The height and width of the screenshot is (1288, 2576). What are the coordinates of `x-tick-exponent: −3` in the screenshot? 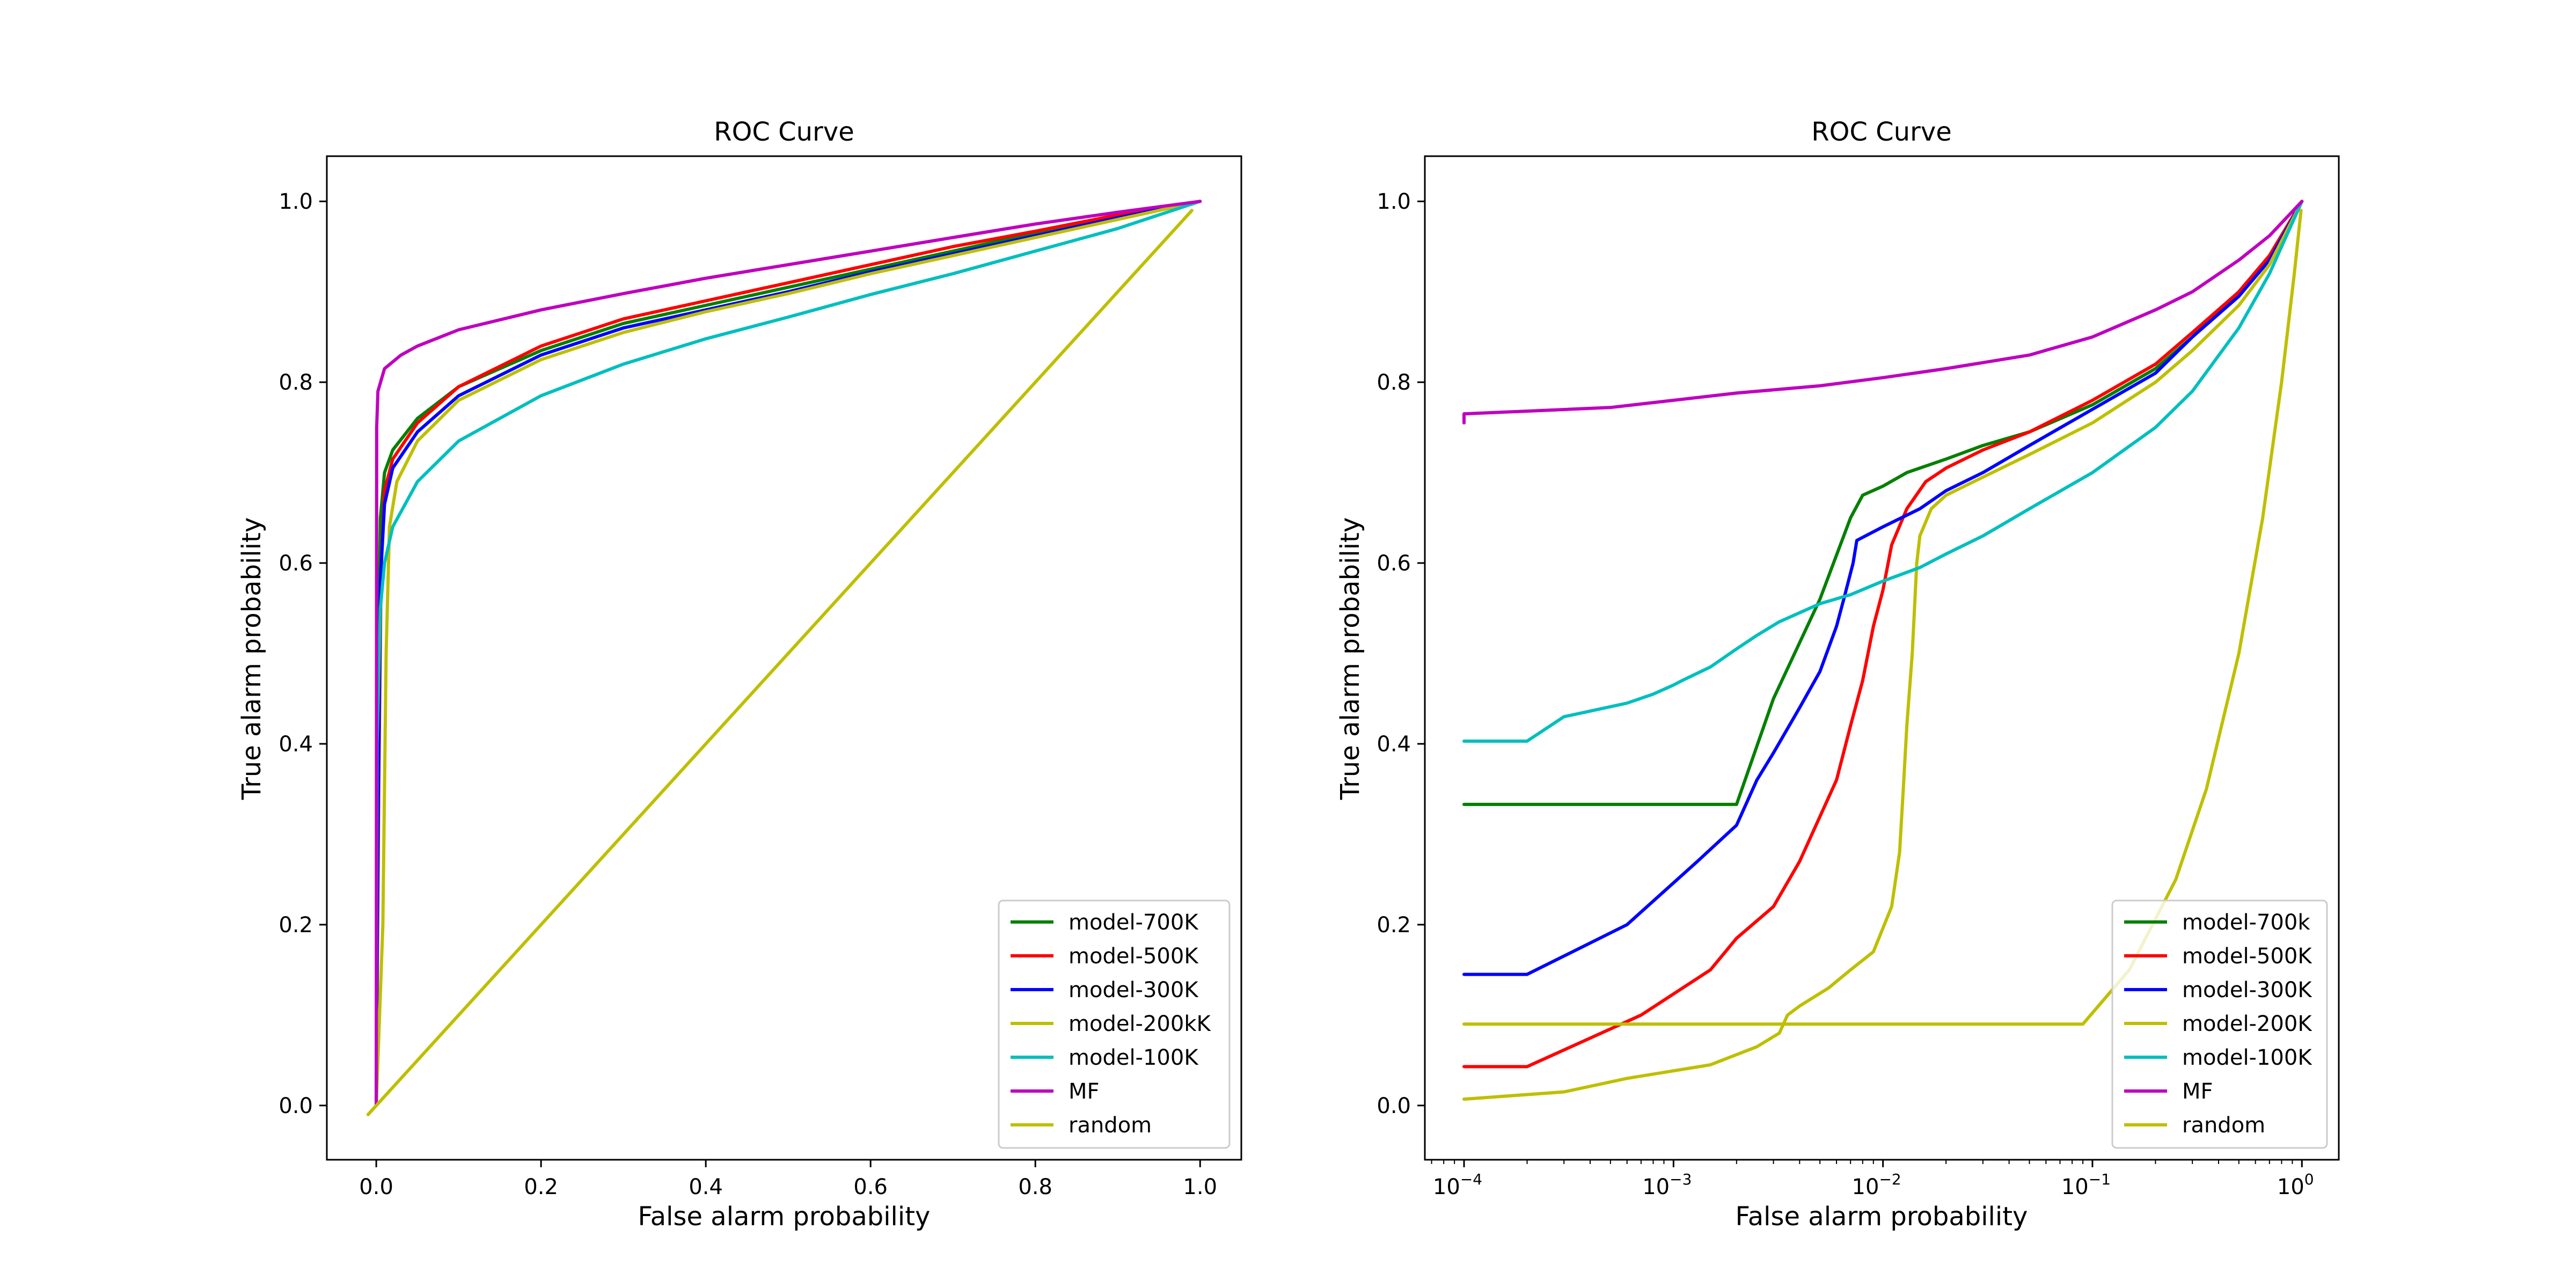 It's located at (1681, 1179).